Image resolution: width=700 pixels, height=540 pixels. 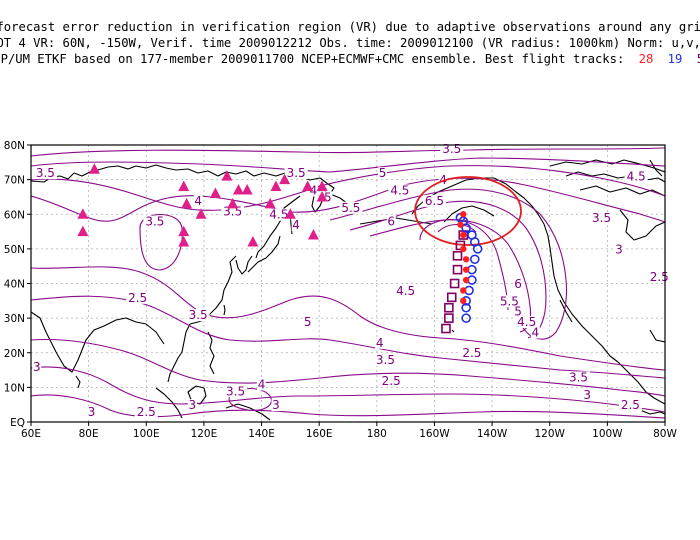 I want to click on flight-tracks, so click(x=462, y=272).